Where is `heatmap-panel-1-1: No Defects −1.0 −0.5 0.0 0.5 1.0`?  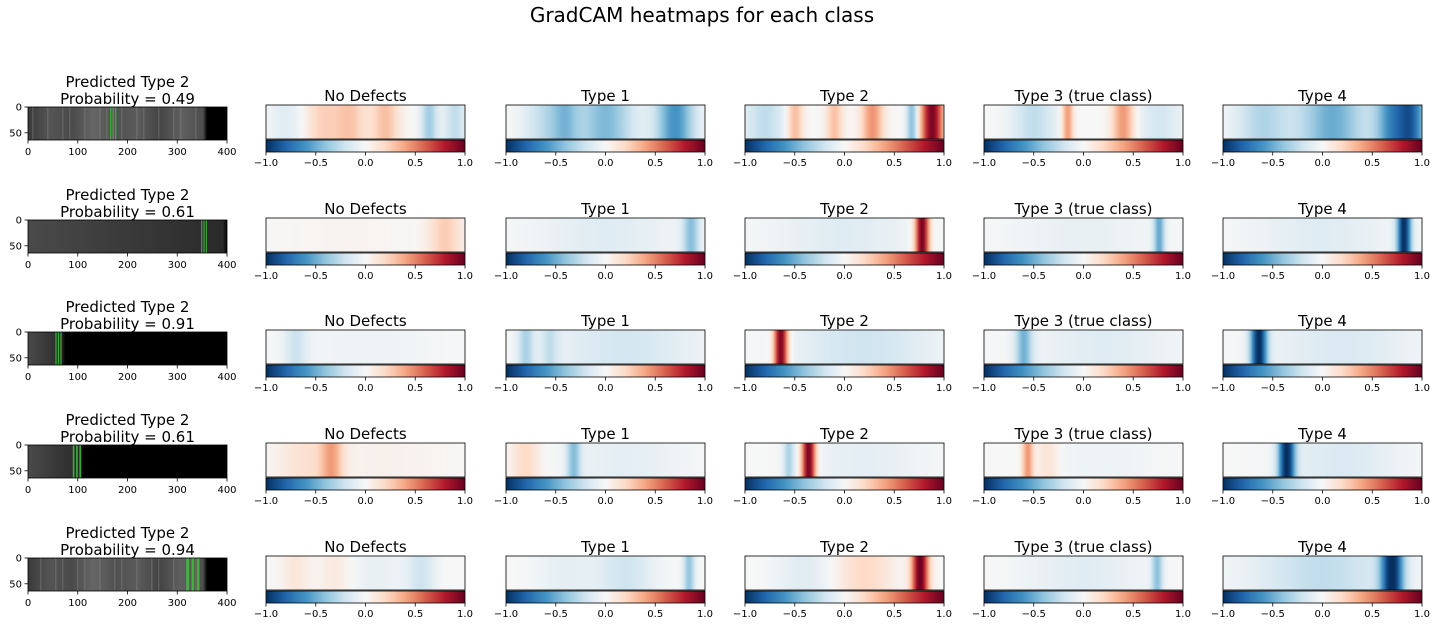
heatmap-panel-1-1: No Defects −1.0 −0.5 0.0 0.5 1.0 is located at coordinates (363, 128).